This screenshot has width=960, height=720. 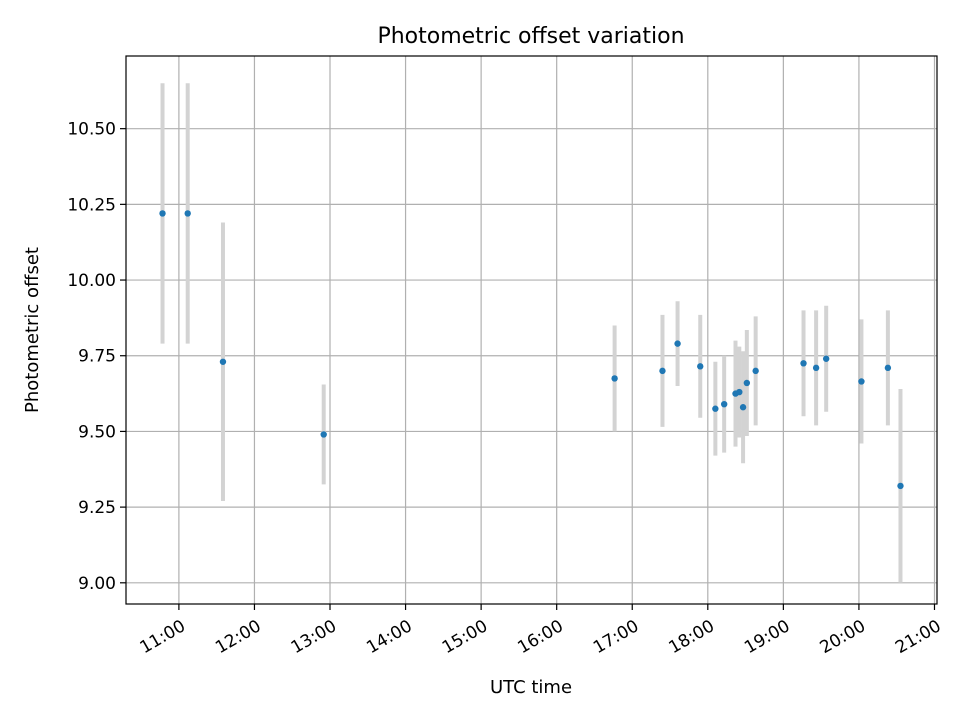 What do you see at coordinates (91, 281) in the screenshot?
I see `y-tick-label: 10.00` at bounding box center [91, 281].